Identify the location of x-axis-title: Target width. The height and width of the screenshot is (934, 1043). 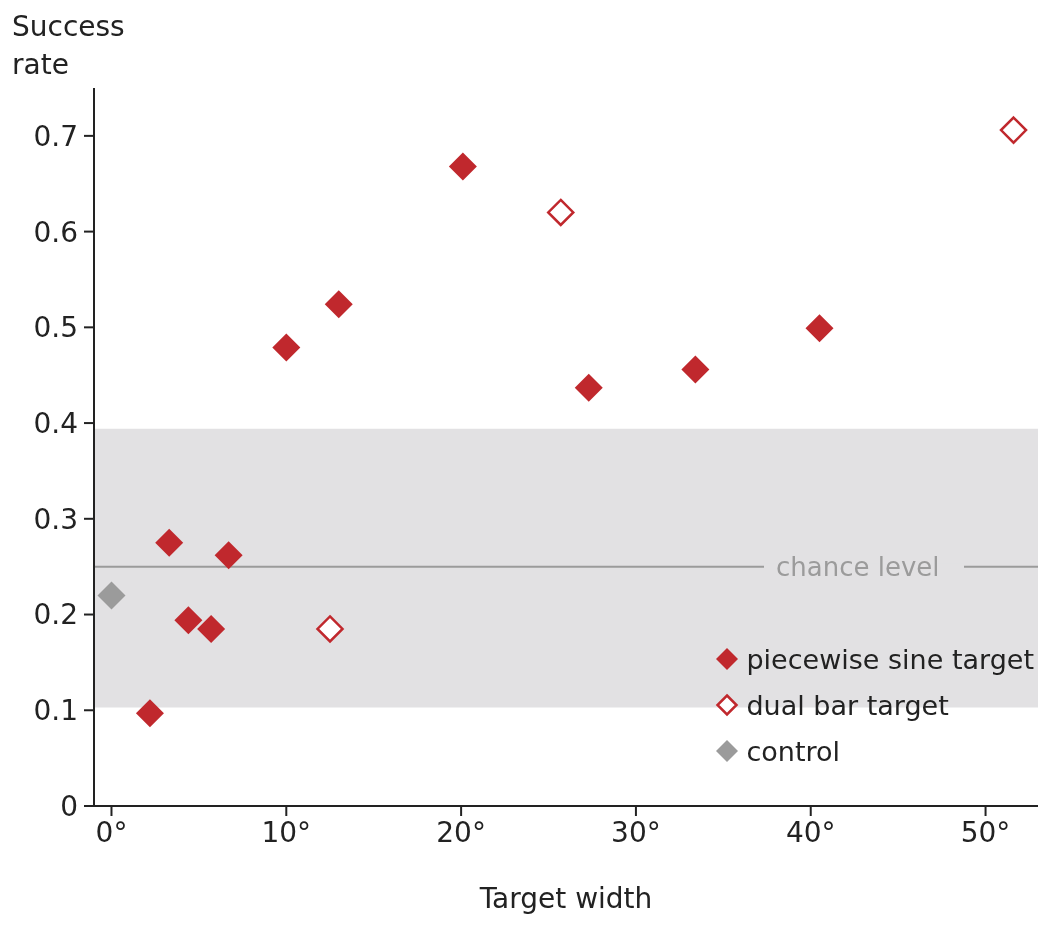
(565, 898).